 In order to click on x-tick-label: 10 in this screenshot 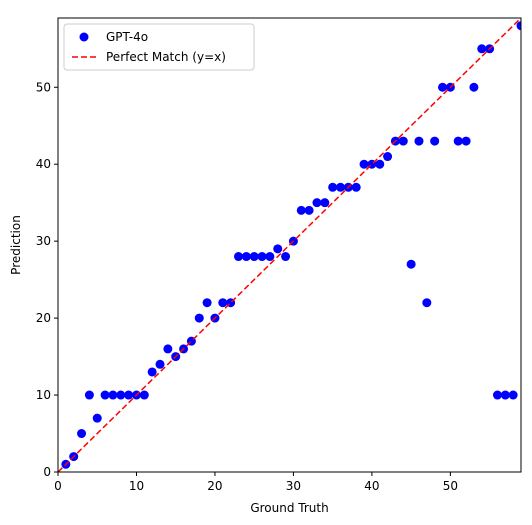, I will do `click(136, 486)`.